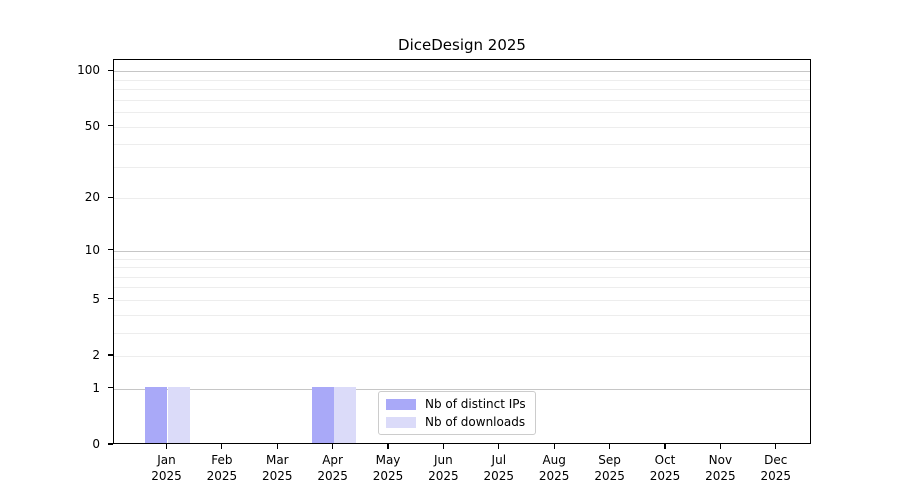 The height and width of the screenshot is (500, 900). I want to click on legend: Nb of distinct IPs Nb of downloads, so click(457, 413).